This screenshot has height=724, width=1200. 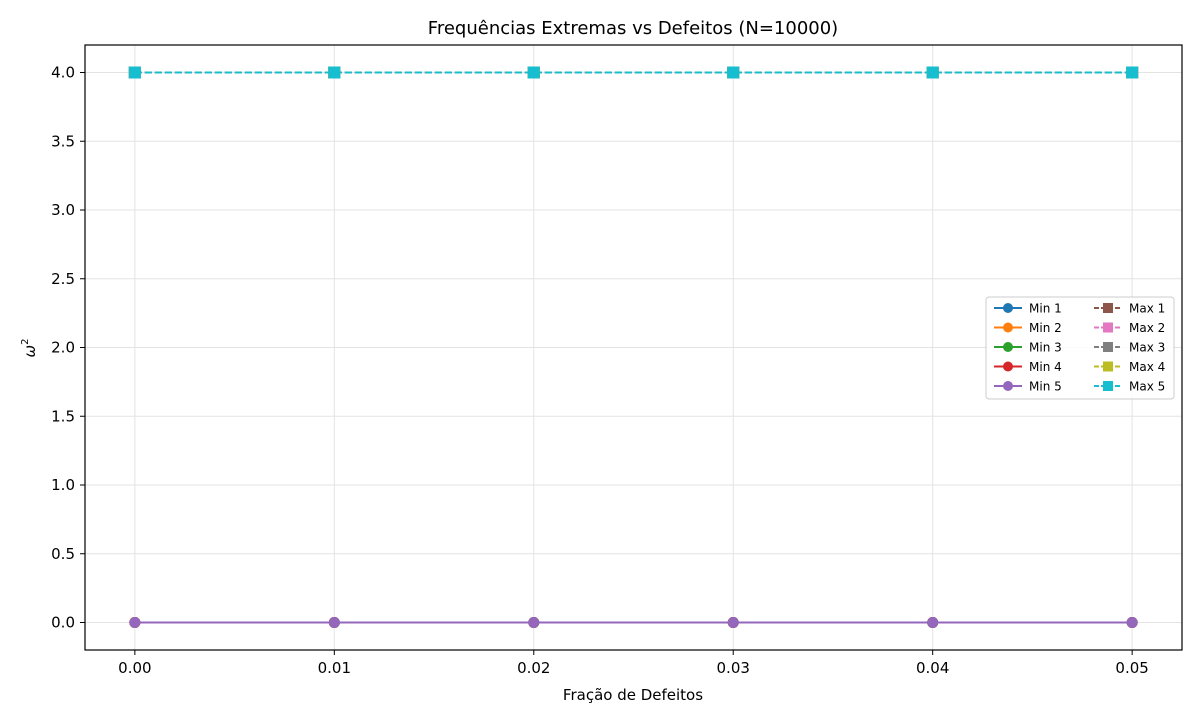 What do you see at coordinates (63, 141) in the screenshot?
I see `y-tick-label: 3.5` at bounding box center [63, 141].